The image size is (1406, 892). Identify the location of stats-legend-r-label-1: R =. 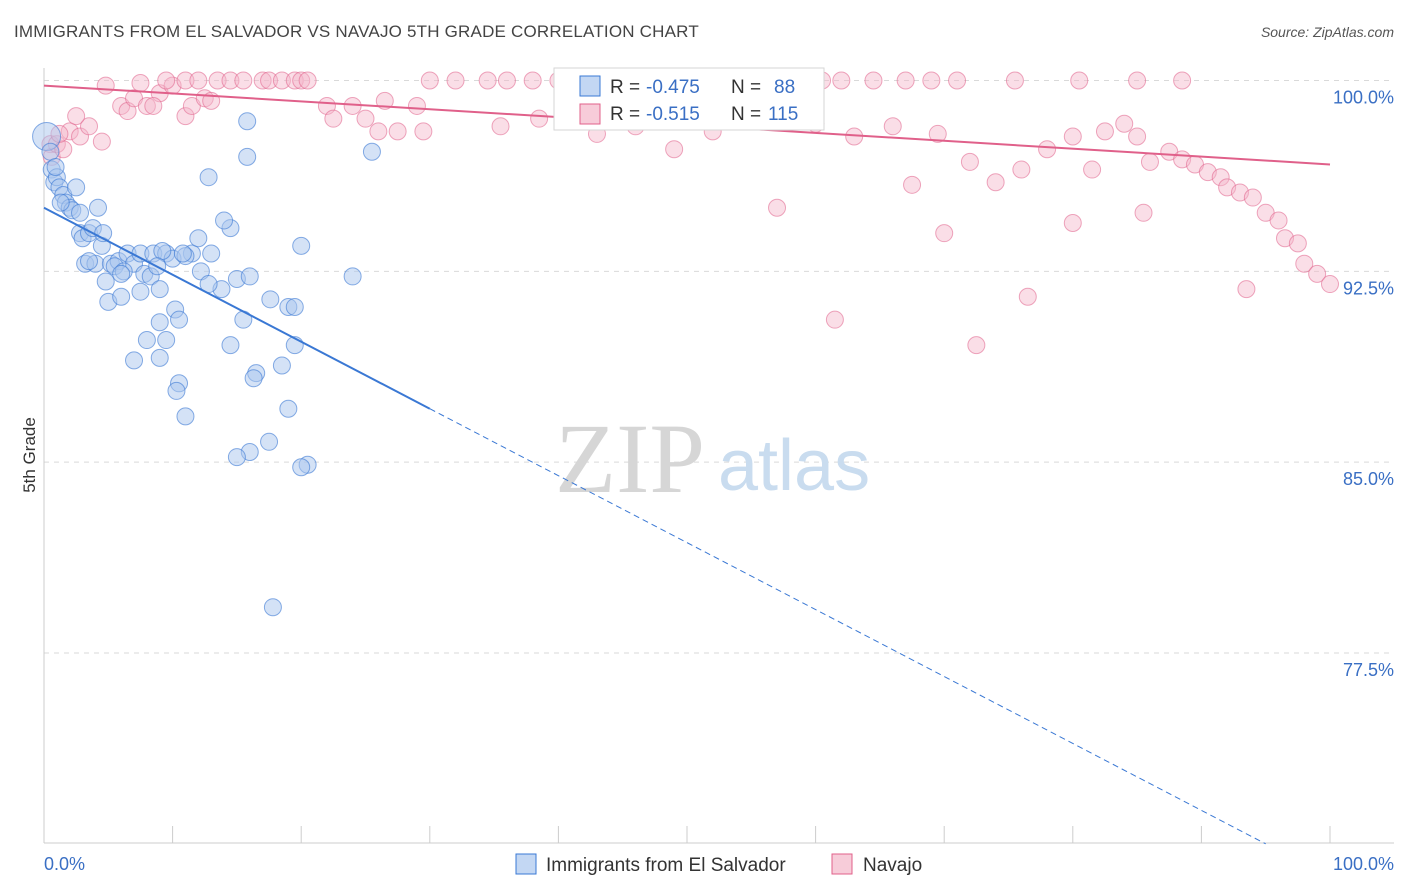
(625, 87).